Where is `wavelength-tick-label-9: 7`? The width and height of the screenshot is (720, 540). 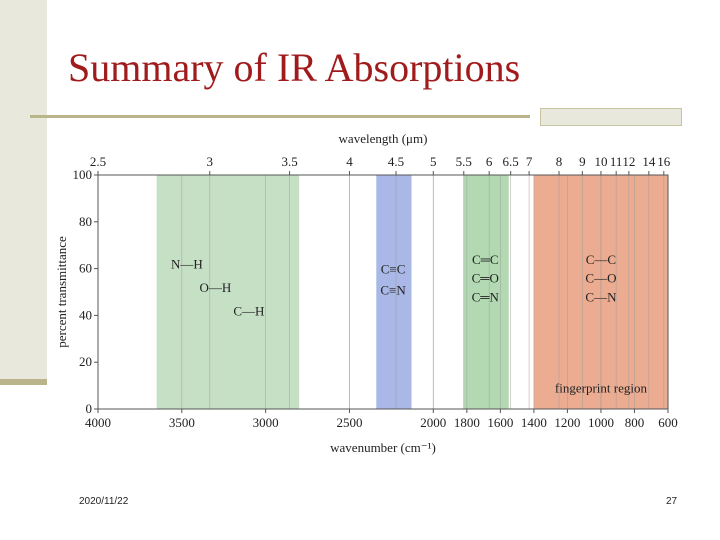 wavelength-tick-label-9: 7 is located at coordinates (529, 161).